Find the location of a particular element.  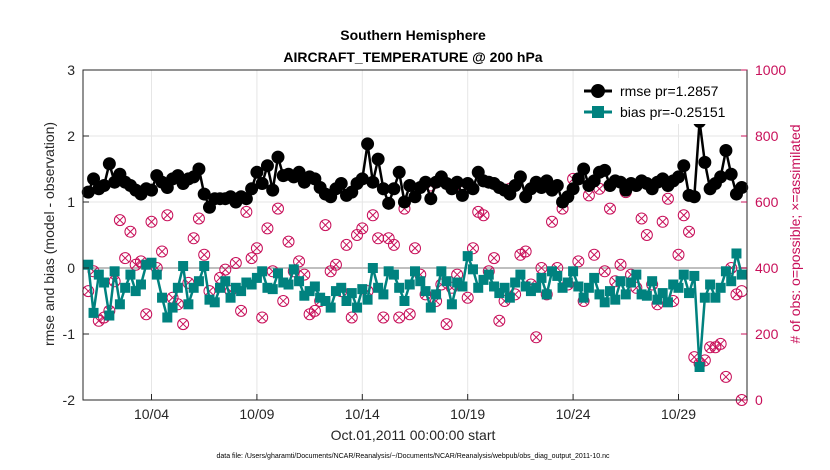

chart-title: Southern Hemisphere is located at coordinates (413, 35).